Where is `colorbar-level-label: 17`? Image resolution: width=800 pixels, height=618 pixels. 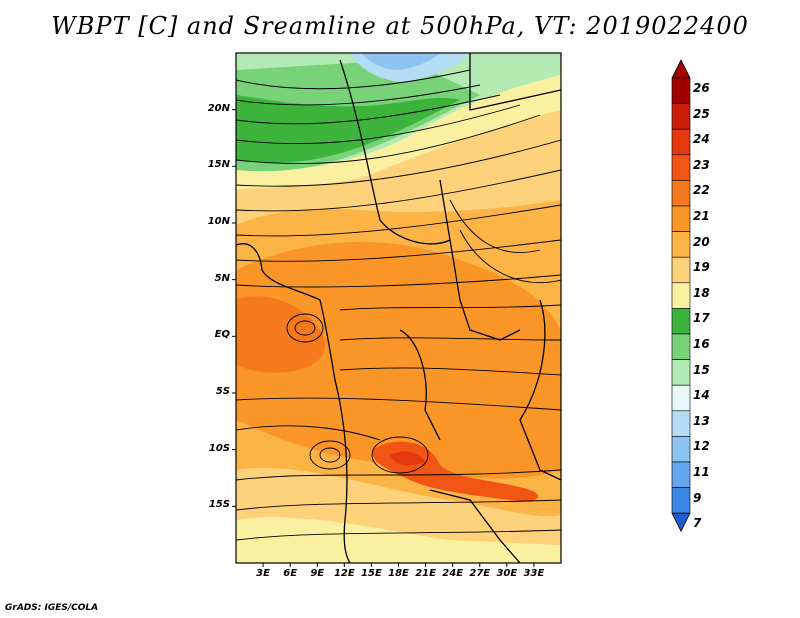
colorbar-level-label: 17 is located at coordinates (701, 318).